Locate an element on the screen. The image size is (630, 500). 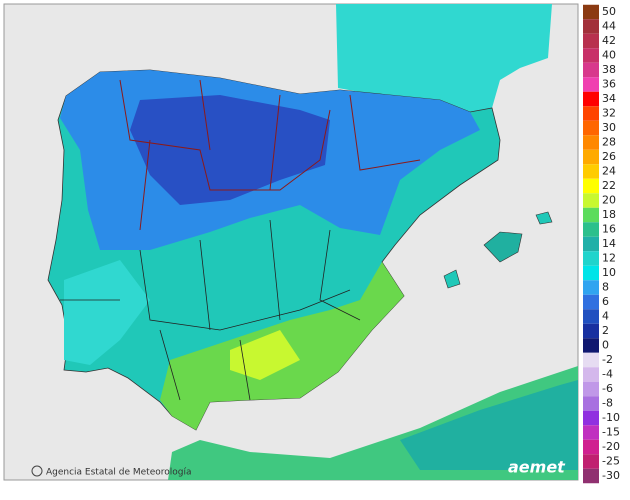
province-borders-north is located at coordinates (270, 155).